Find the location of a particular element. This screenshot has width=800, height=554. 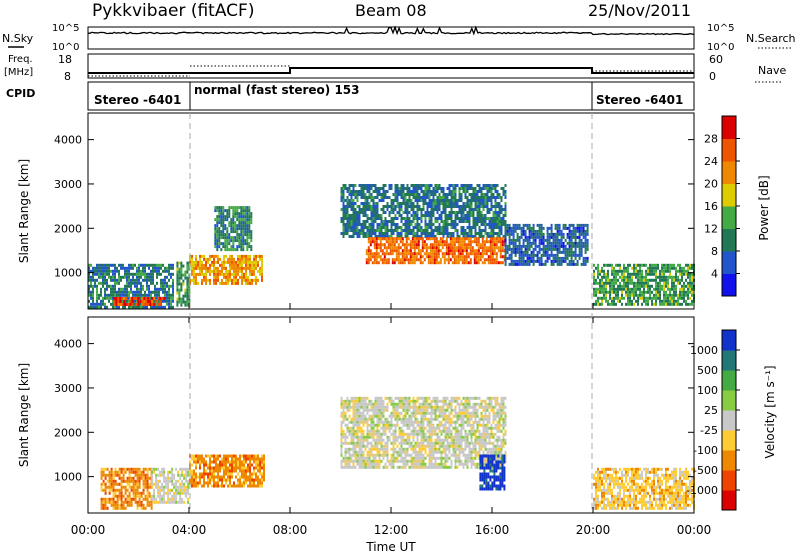

nsearch-tick-bottom: 10^0 is located at coordinates (720, 47).